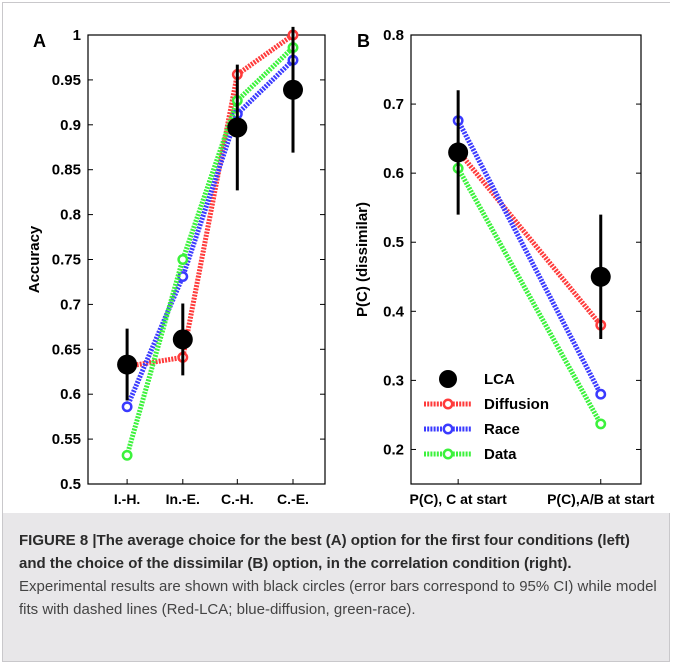  What do you see at coordinates (237, 499) in the screenshot?
I see `x-tick-label: C.-H.` at bounding box center [237, 499].